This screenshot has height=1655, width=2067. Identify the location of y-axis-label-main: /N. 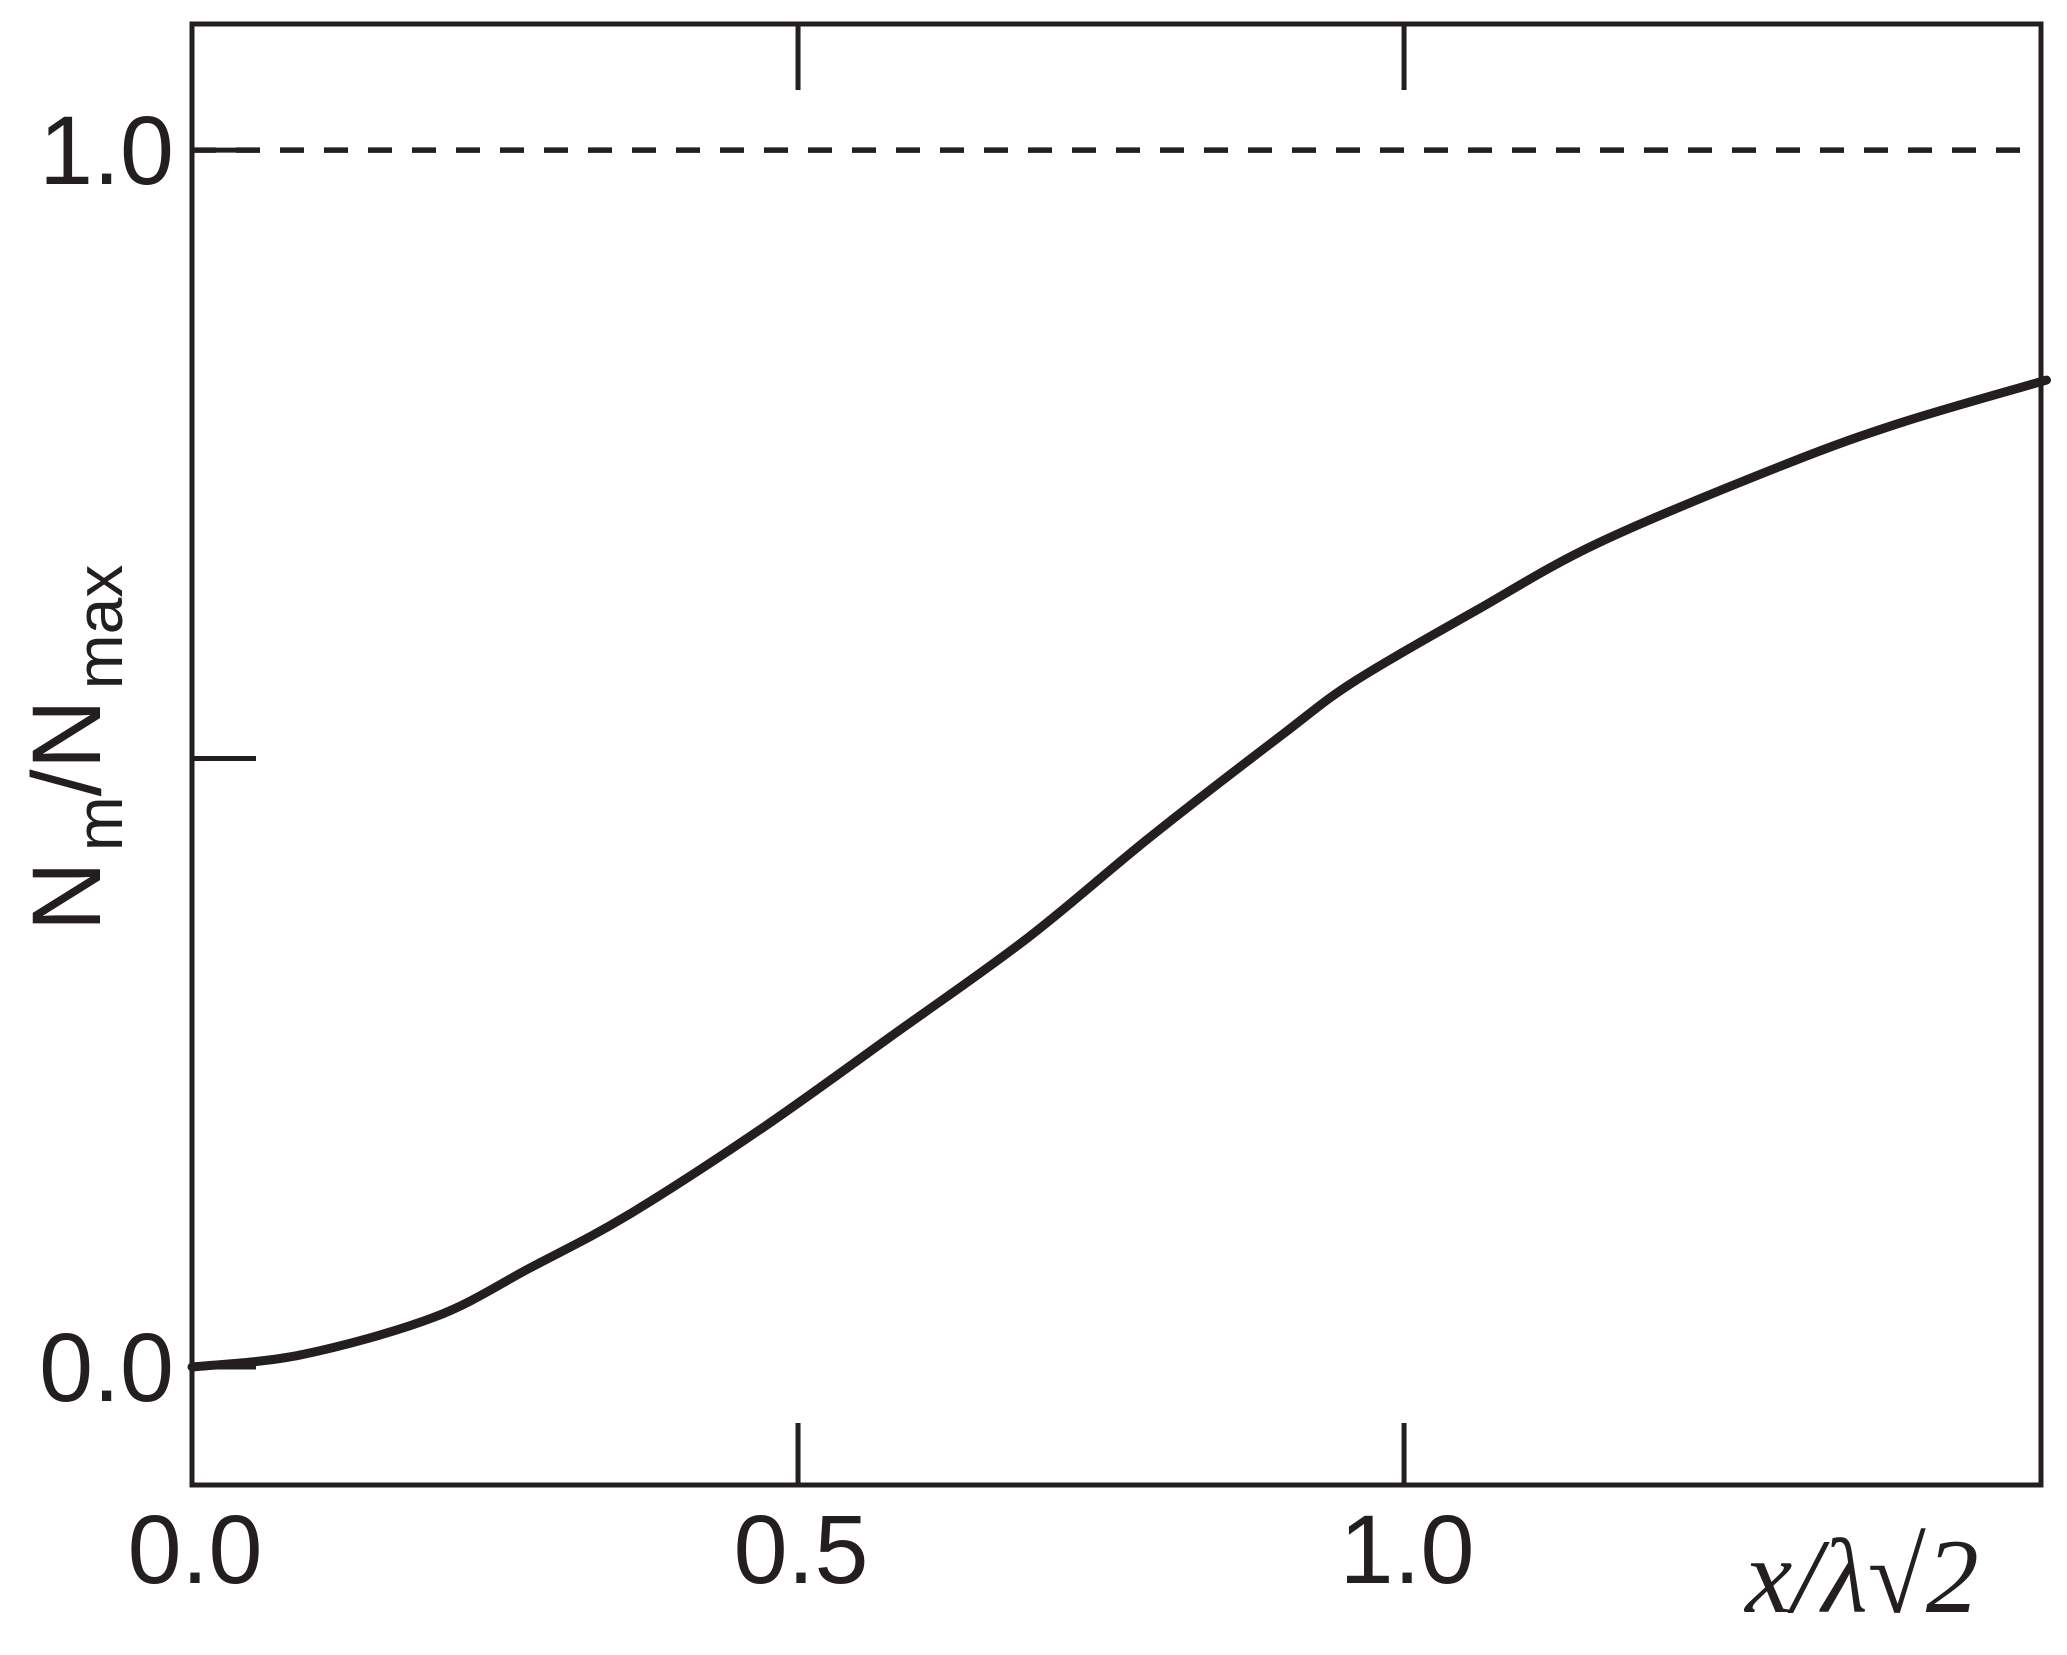
(66, 747).